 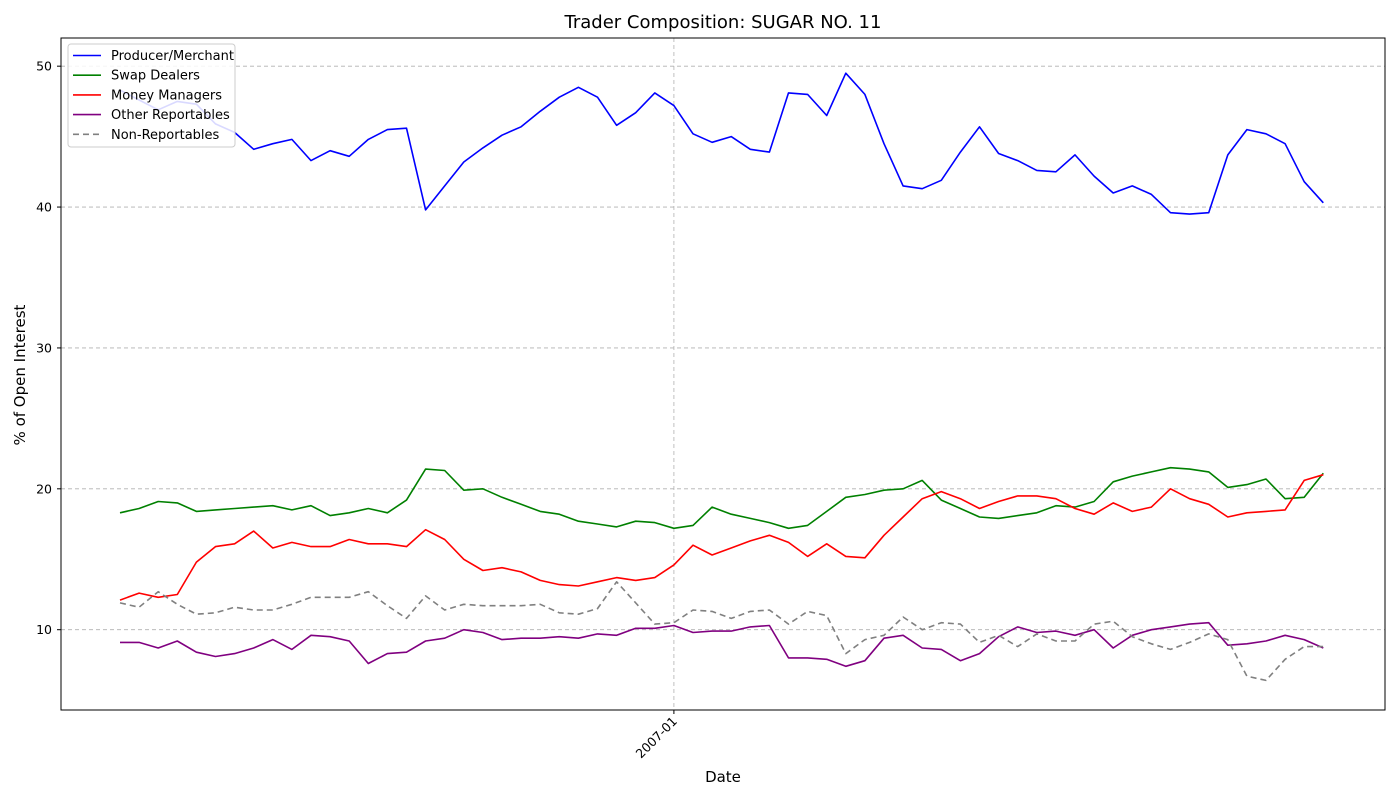 I want to click on y-tick-label: 20, so click(x=44, y=488).